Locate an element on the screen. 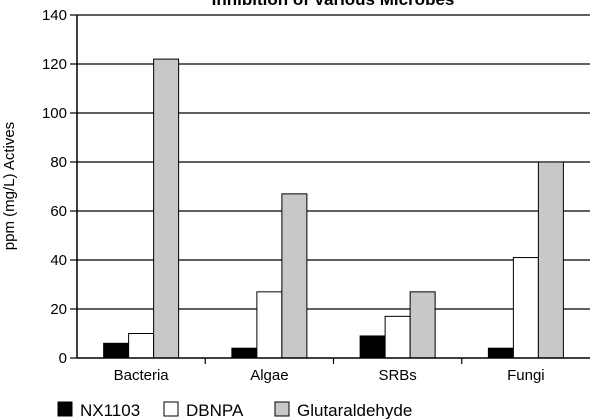 The image size is (590, 419). y-tick-label: 80 is located at coordinates (58, 162).